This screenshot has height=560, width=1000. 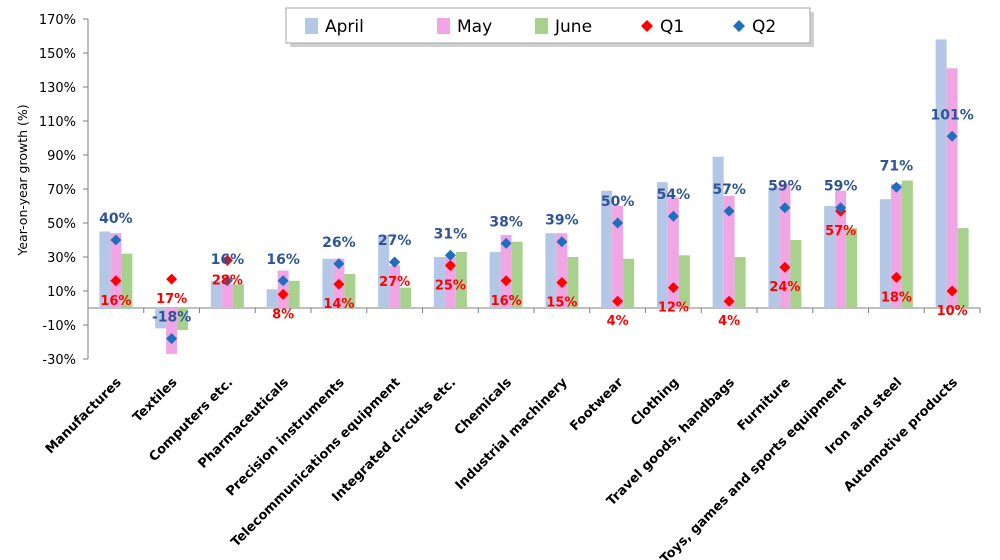 I want to click on legend-swatch-april, so click(x=311, y=26).